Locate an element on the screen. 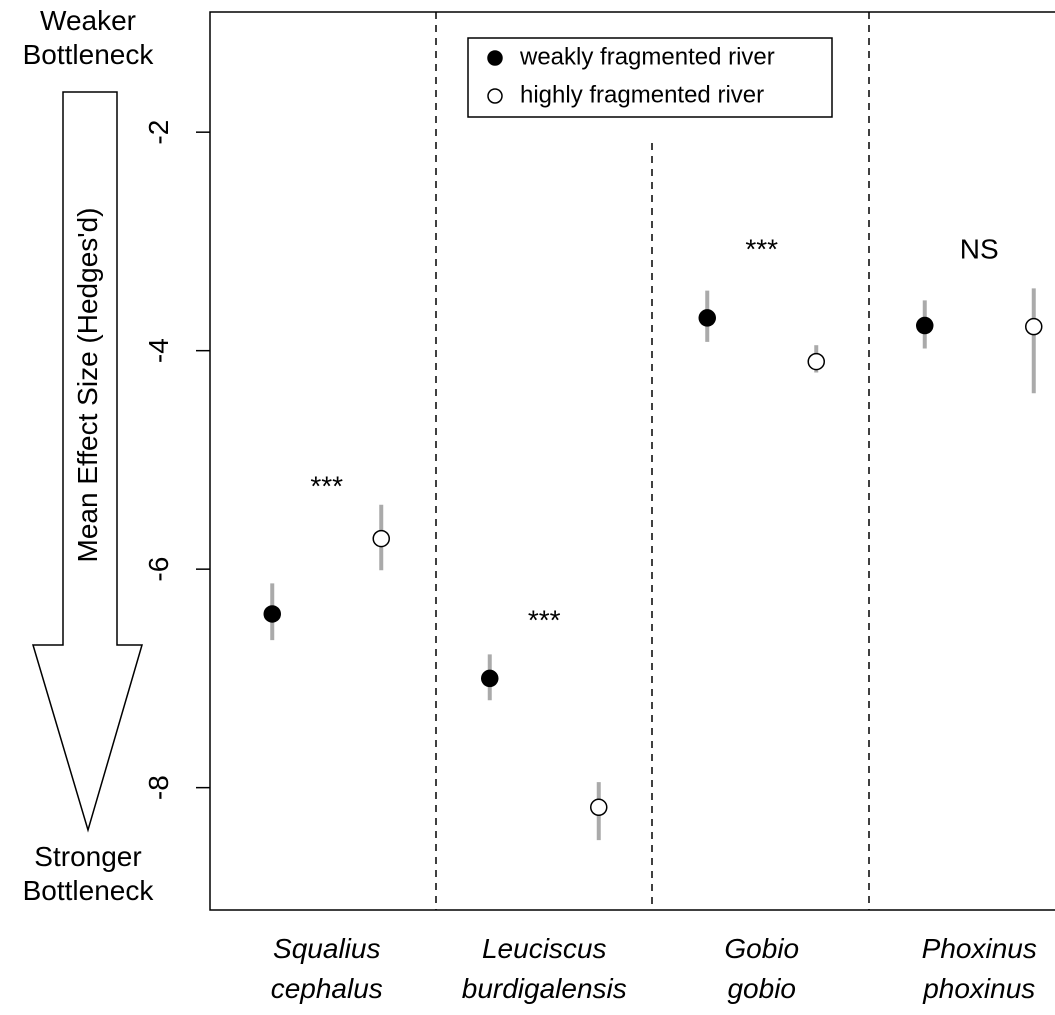 This screenshot has width=1055, height=1015. x-tick-label: Phoxinus phoxinus is located at coordinates (979, 968).